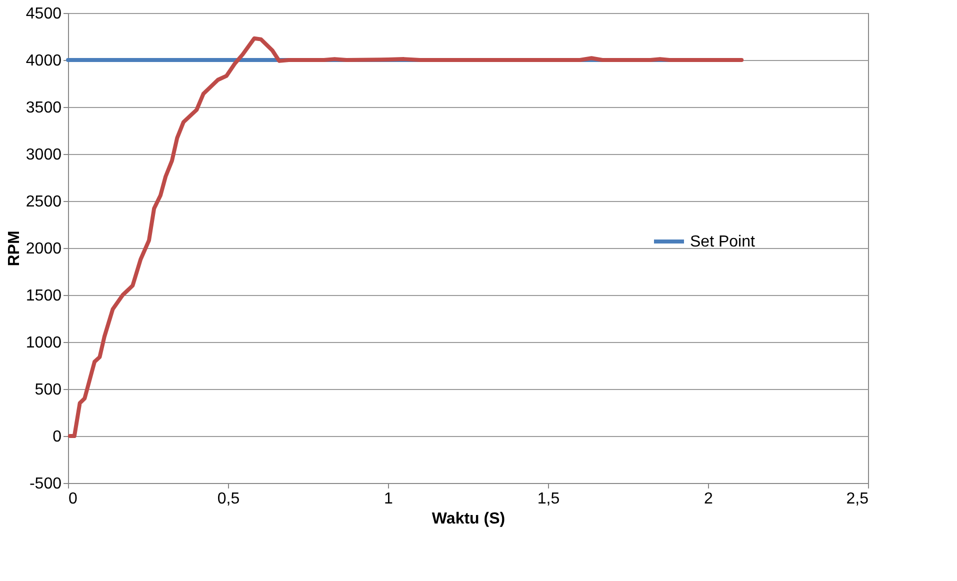 Image resolution: width=957 pixels, height=581 pixels. What do you see at coordinates (14, 248) in the screenshot?
I see `y-axis-title: RPM` at bounding box center [14, 248].